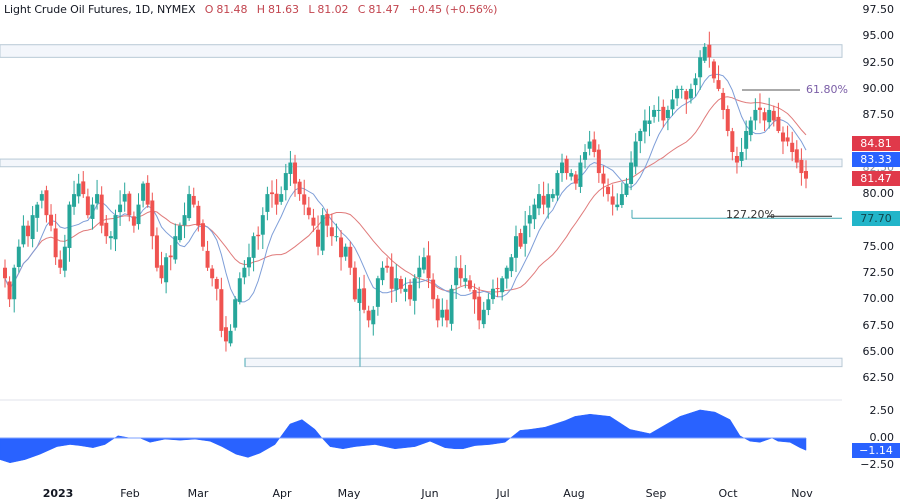  Describe the element at coordinates (503, 493) in the screenshot. I see `time-label: Jul` at that location.